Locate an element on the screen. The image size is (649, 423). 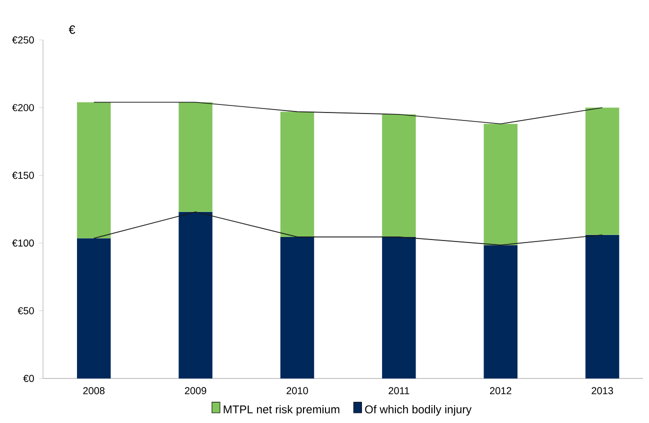
x-tick-label: 2012 is located at coordinates (501, 390).